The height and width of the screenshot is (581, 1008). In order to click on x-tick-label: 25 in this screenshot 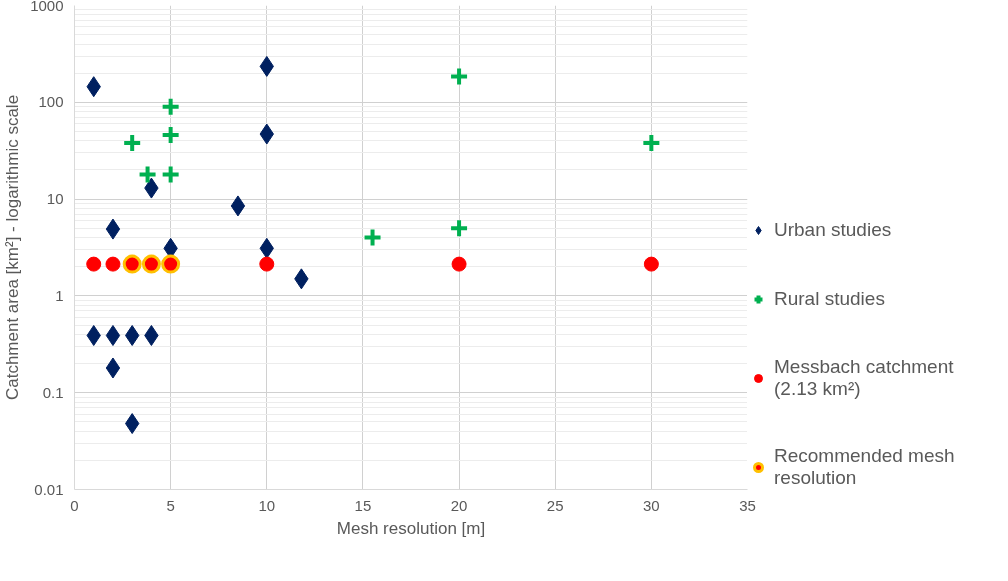, I will do `click(555, 505)`.